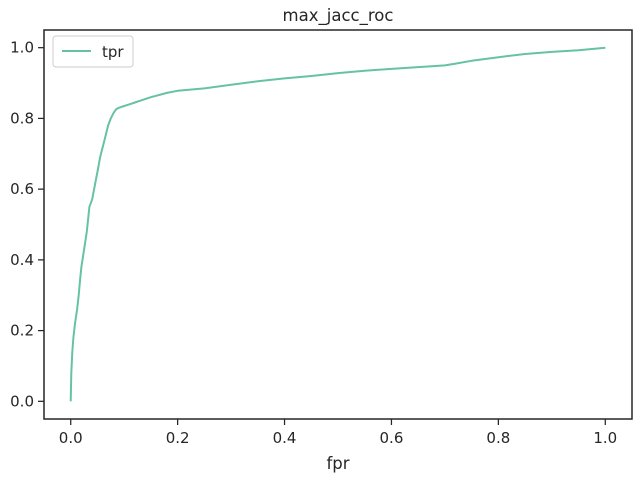 The image size is (640, 480). Describe the element at coordinates (338, 16) in the screenshot. I see `chart-title: max_jacc_roc` at that location.